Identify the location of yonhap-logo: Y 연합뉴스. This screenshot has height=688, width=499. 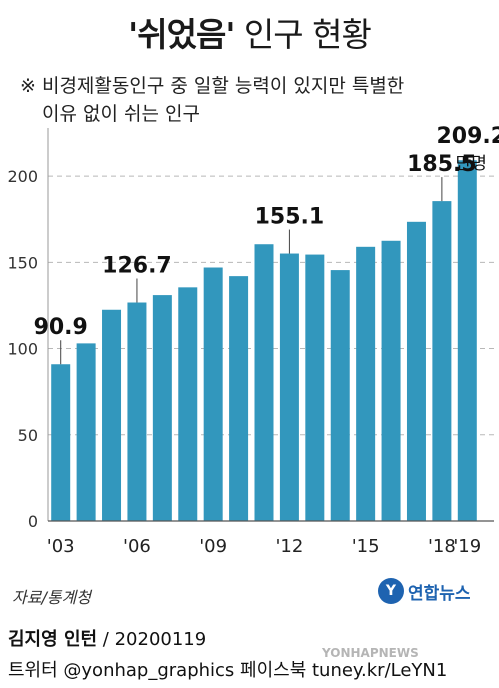
(424, 591).